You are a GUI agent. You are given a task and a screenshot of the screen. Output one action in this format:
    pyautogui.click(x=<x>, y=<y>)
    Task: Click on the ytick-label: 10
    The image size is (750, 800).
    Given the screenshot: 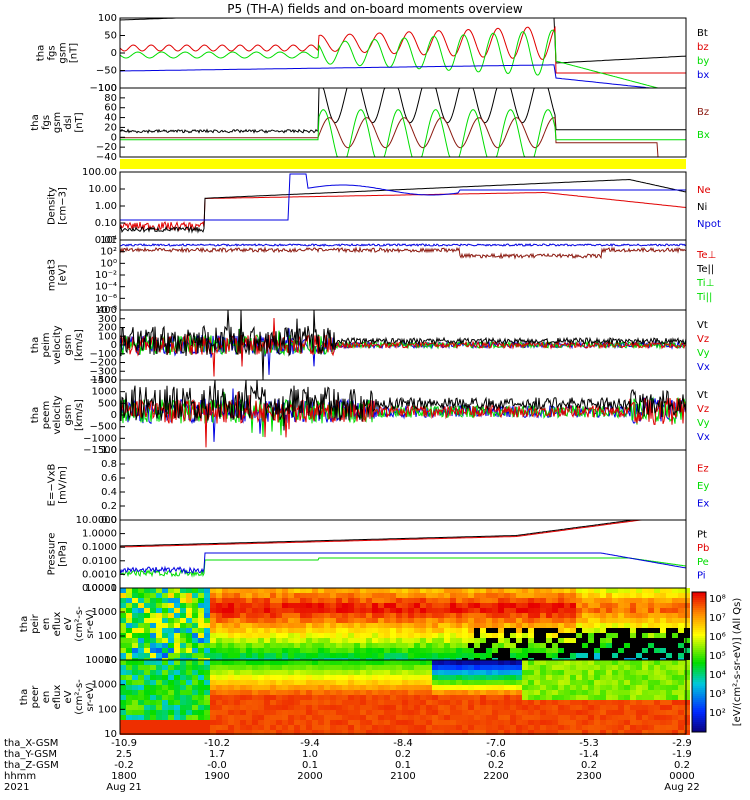 What is the action you would take?
    pyautogui.click(x=110, y=660)
    